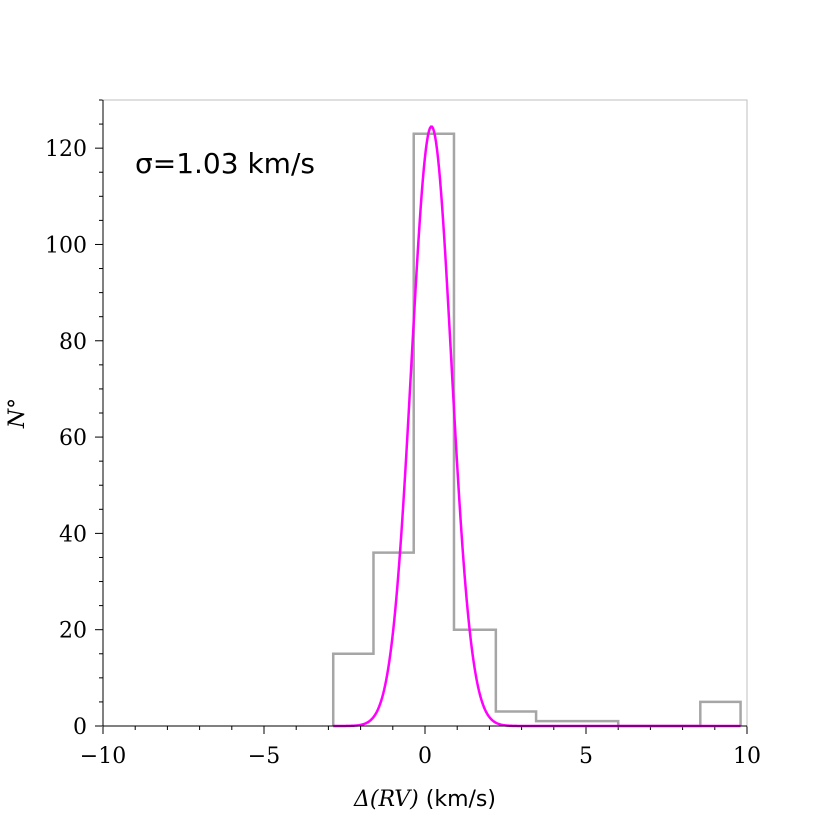 The width and height of the screenshot is (830, 830). I want to click on sigma-annotation: σ=1.03 km/s, so click(225, 163).